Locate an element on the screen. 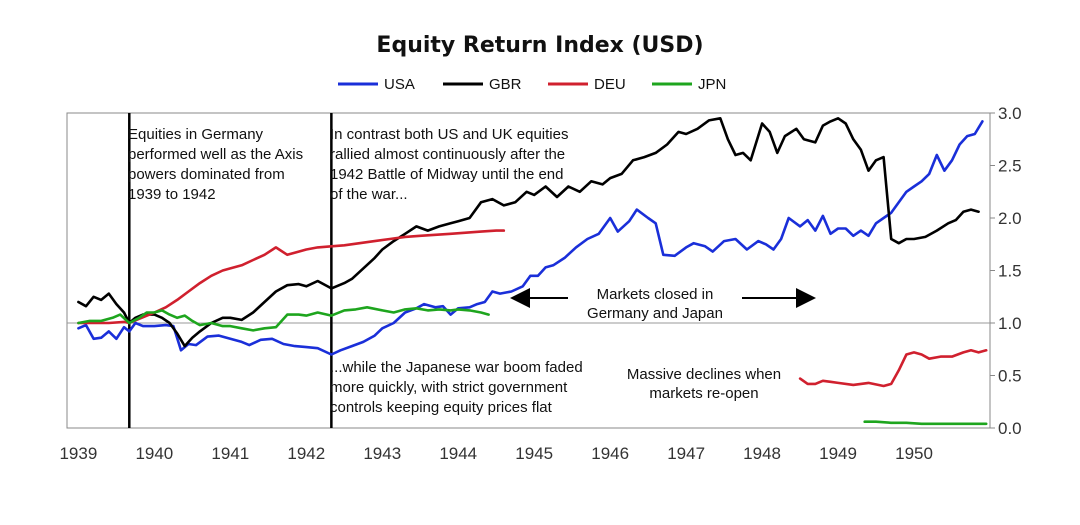 This screenshot has height=525, width=1080. annotation-3: Markets closed in Germany and Japan is located at coordinates (655, 304).